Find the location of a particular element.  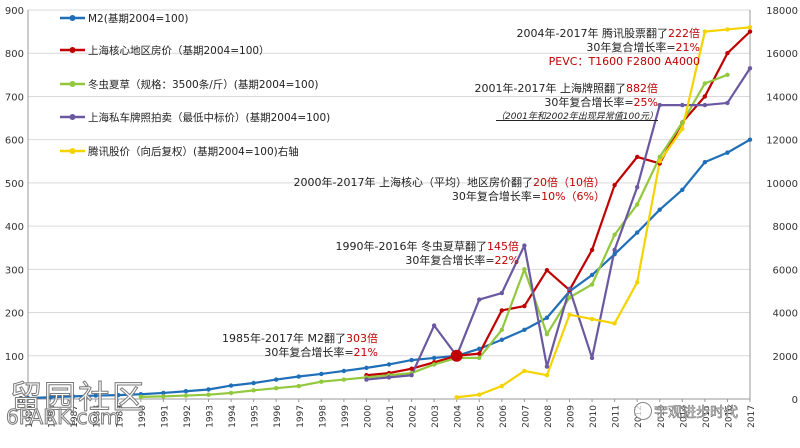

x-tick-label: 1990 is located at coordinates (143, 416).